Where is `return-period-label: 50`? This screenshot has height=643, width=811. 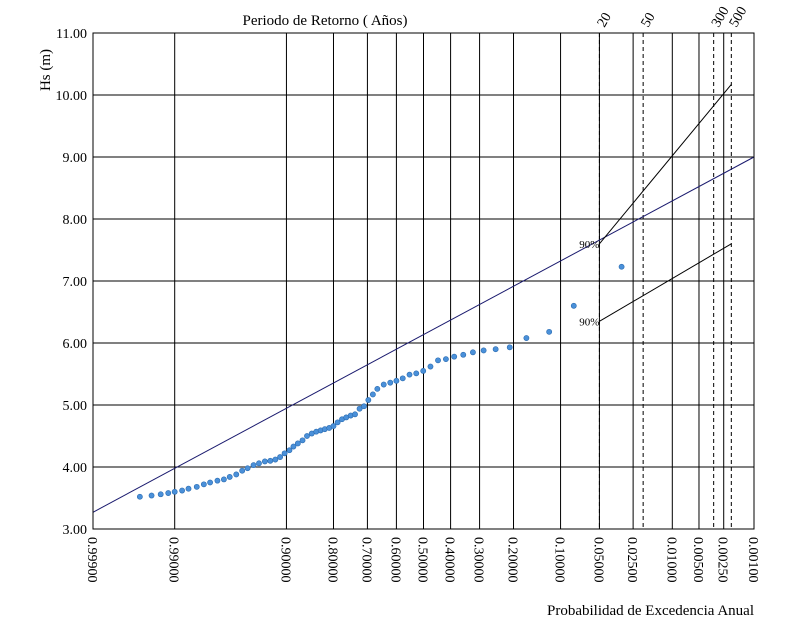
return-period-label: 50 is located at coordinates (649, 20).